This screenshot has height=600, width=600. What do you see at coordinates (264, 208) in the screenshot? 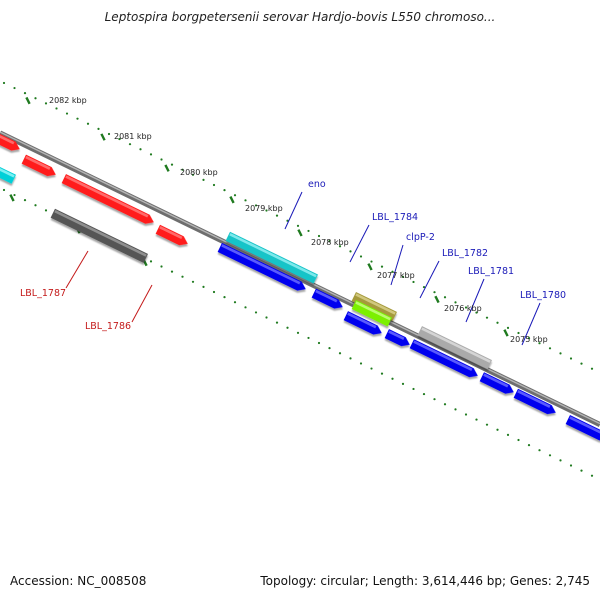
I see `scale-label: 2079 kbp` at bounding box center [264, 208].